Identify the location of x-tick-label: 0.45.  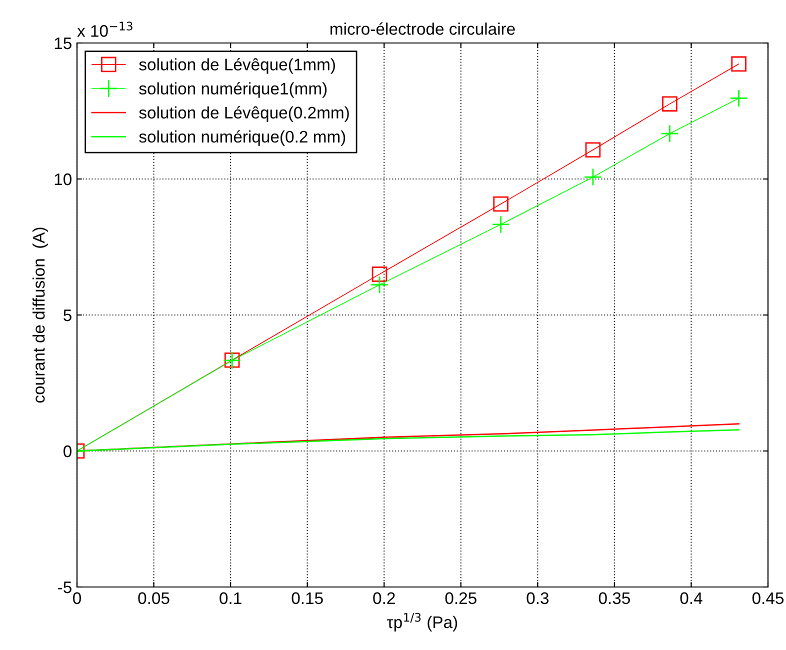
(768, 598).